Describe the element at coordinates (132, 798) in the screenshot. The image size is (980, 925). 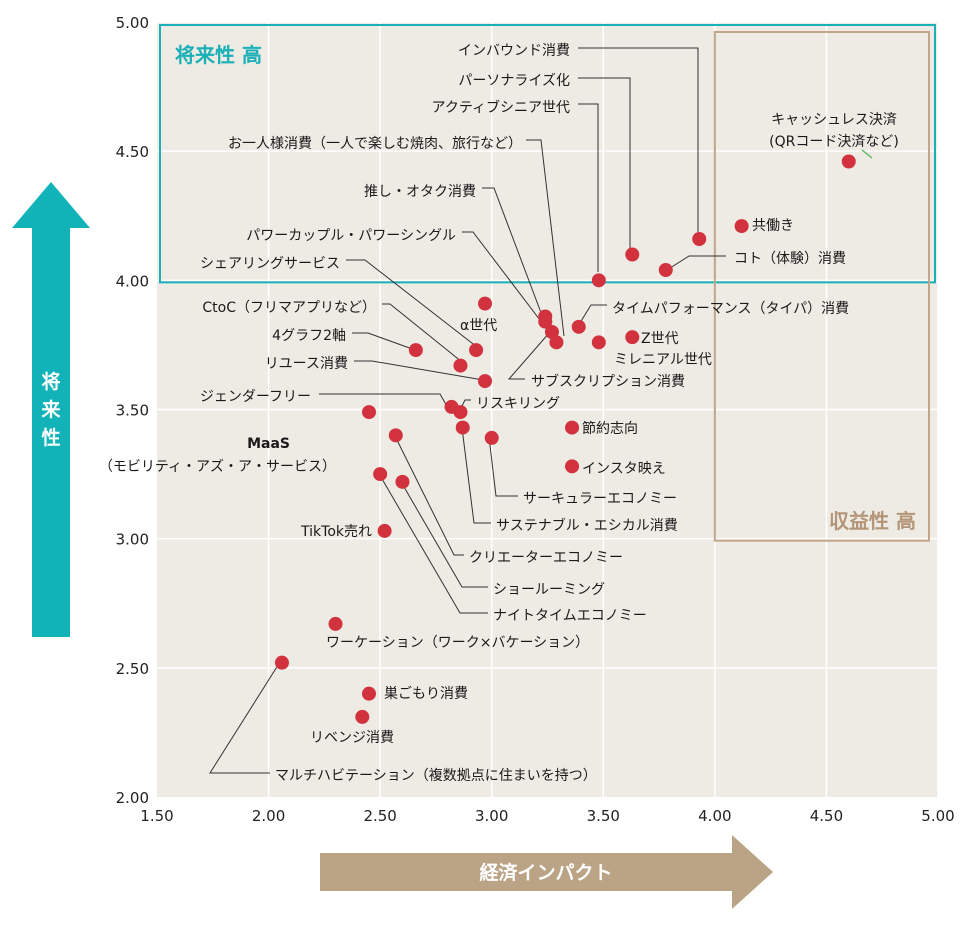
I see `y-tick-label: 2.00` at that location.